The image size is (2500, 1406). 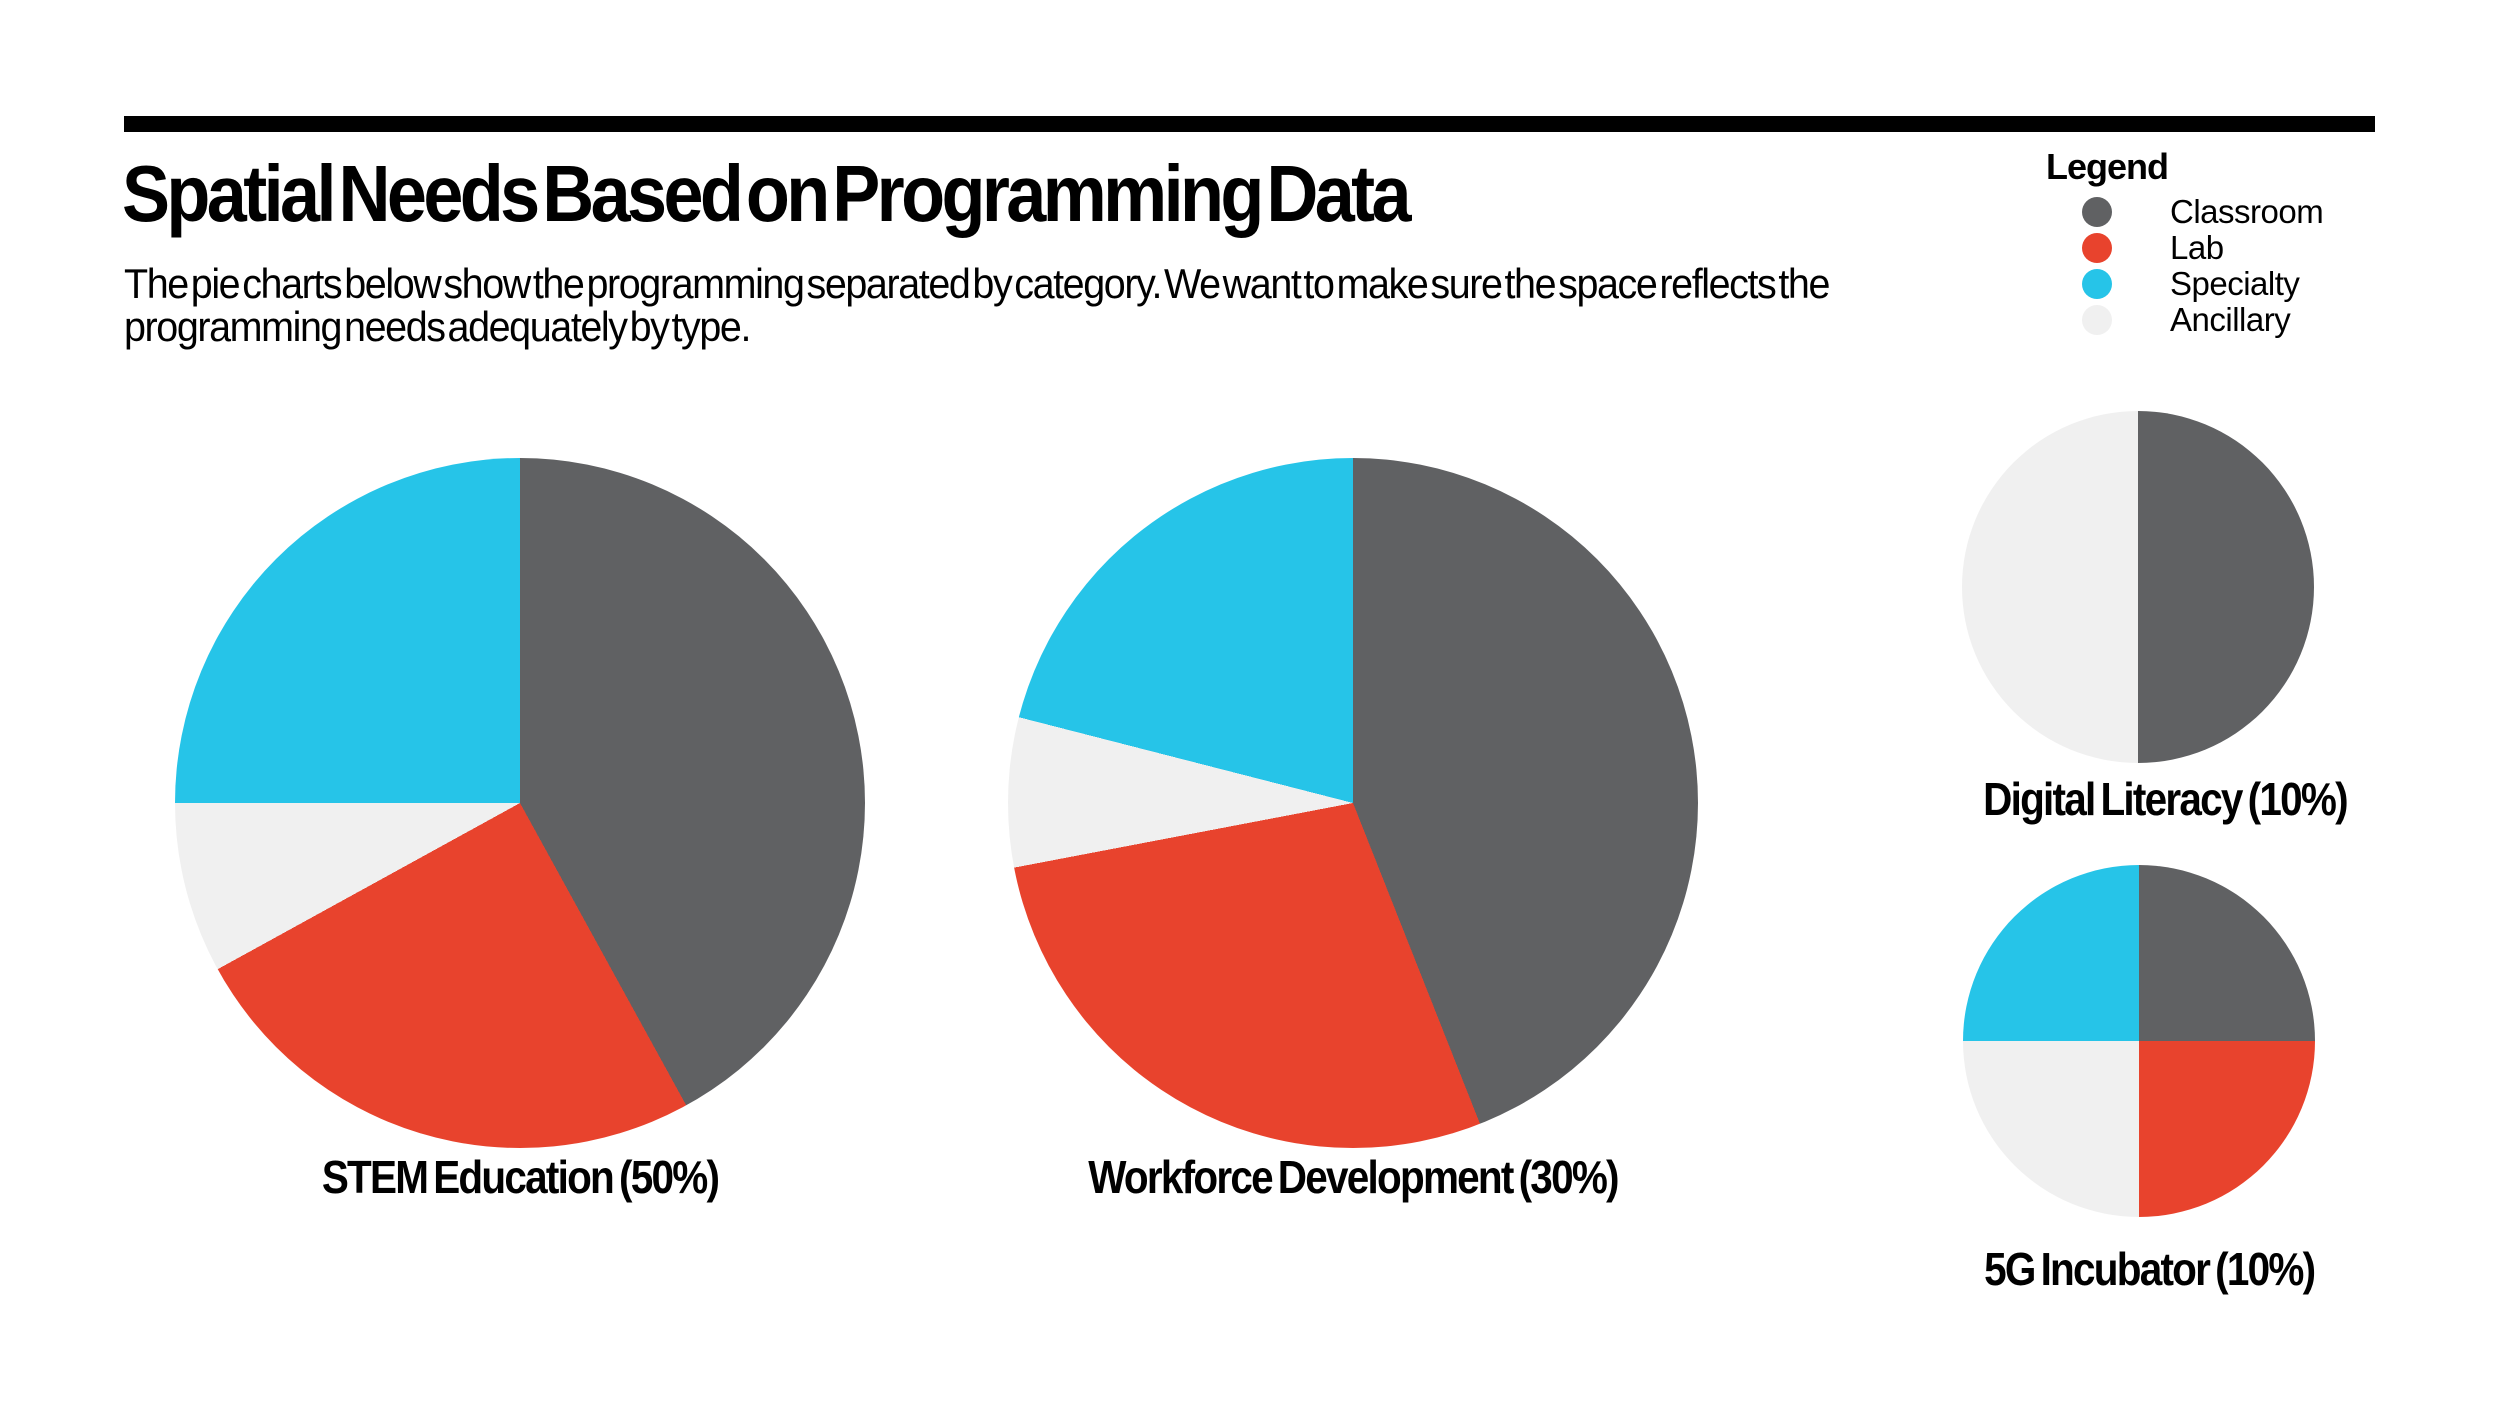 I want to click on pie-digital-literacy: Digital Literacy (10%), so click(x=2155, y=618).